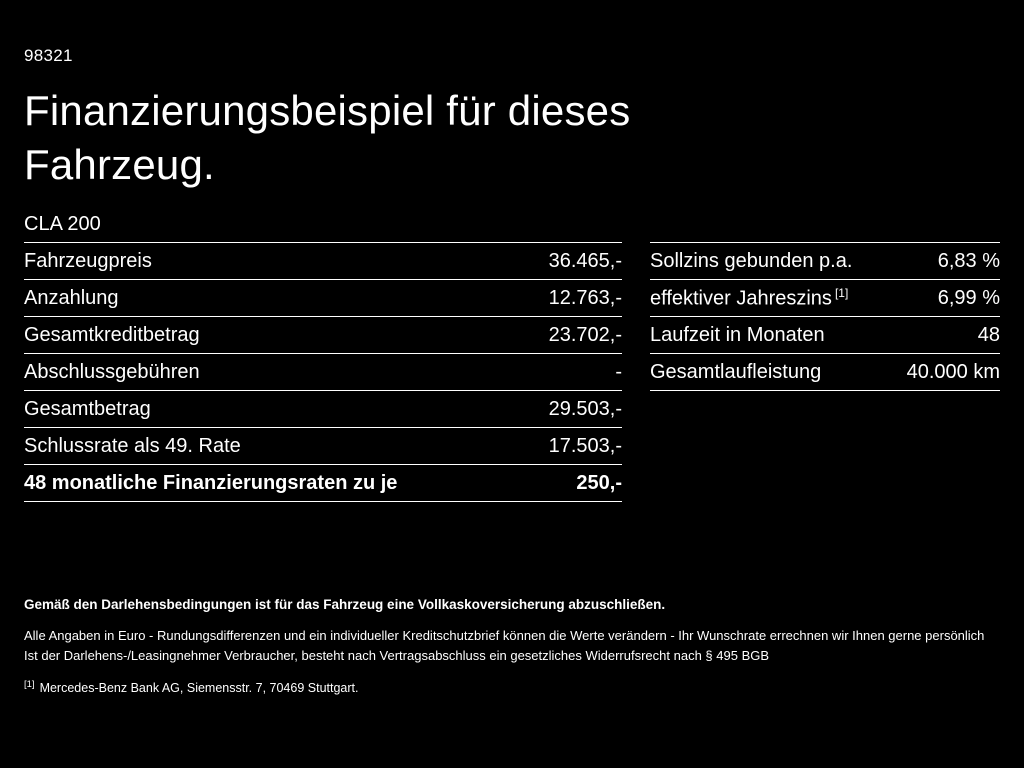  I want to click on table-row: Fahrzeugpreis 36.465,-, so click(323, 260).